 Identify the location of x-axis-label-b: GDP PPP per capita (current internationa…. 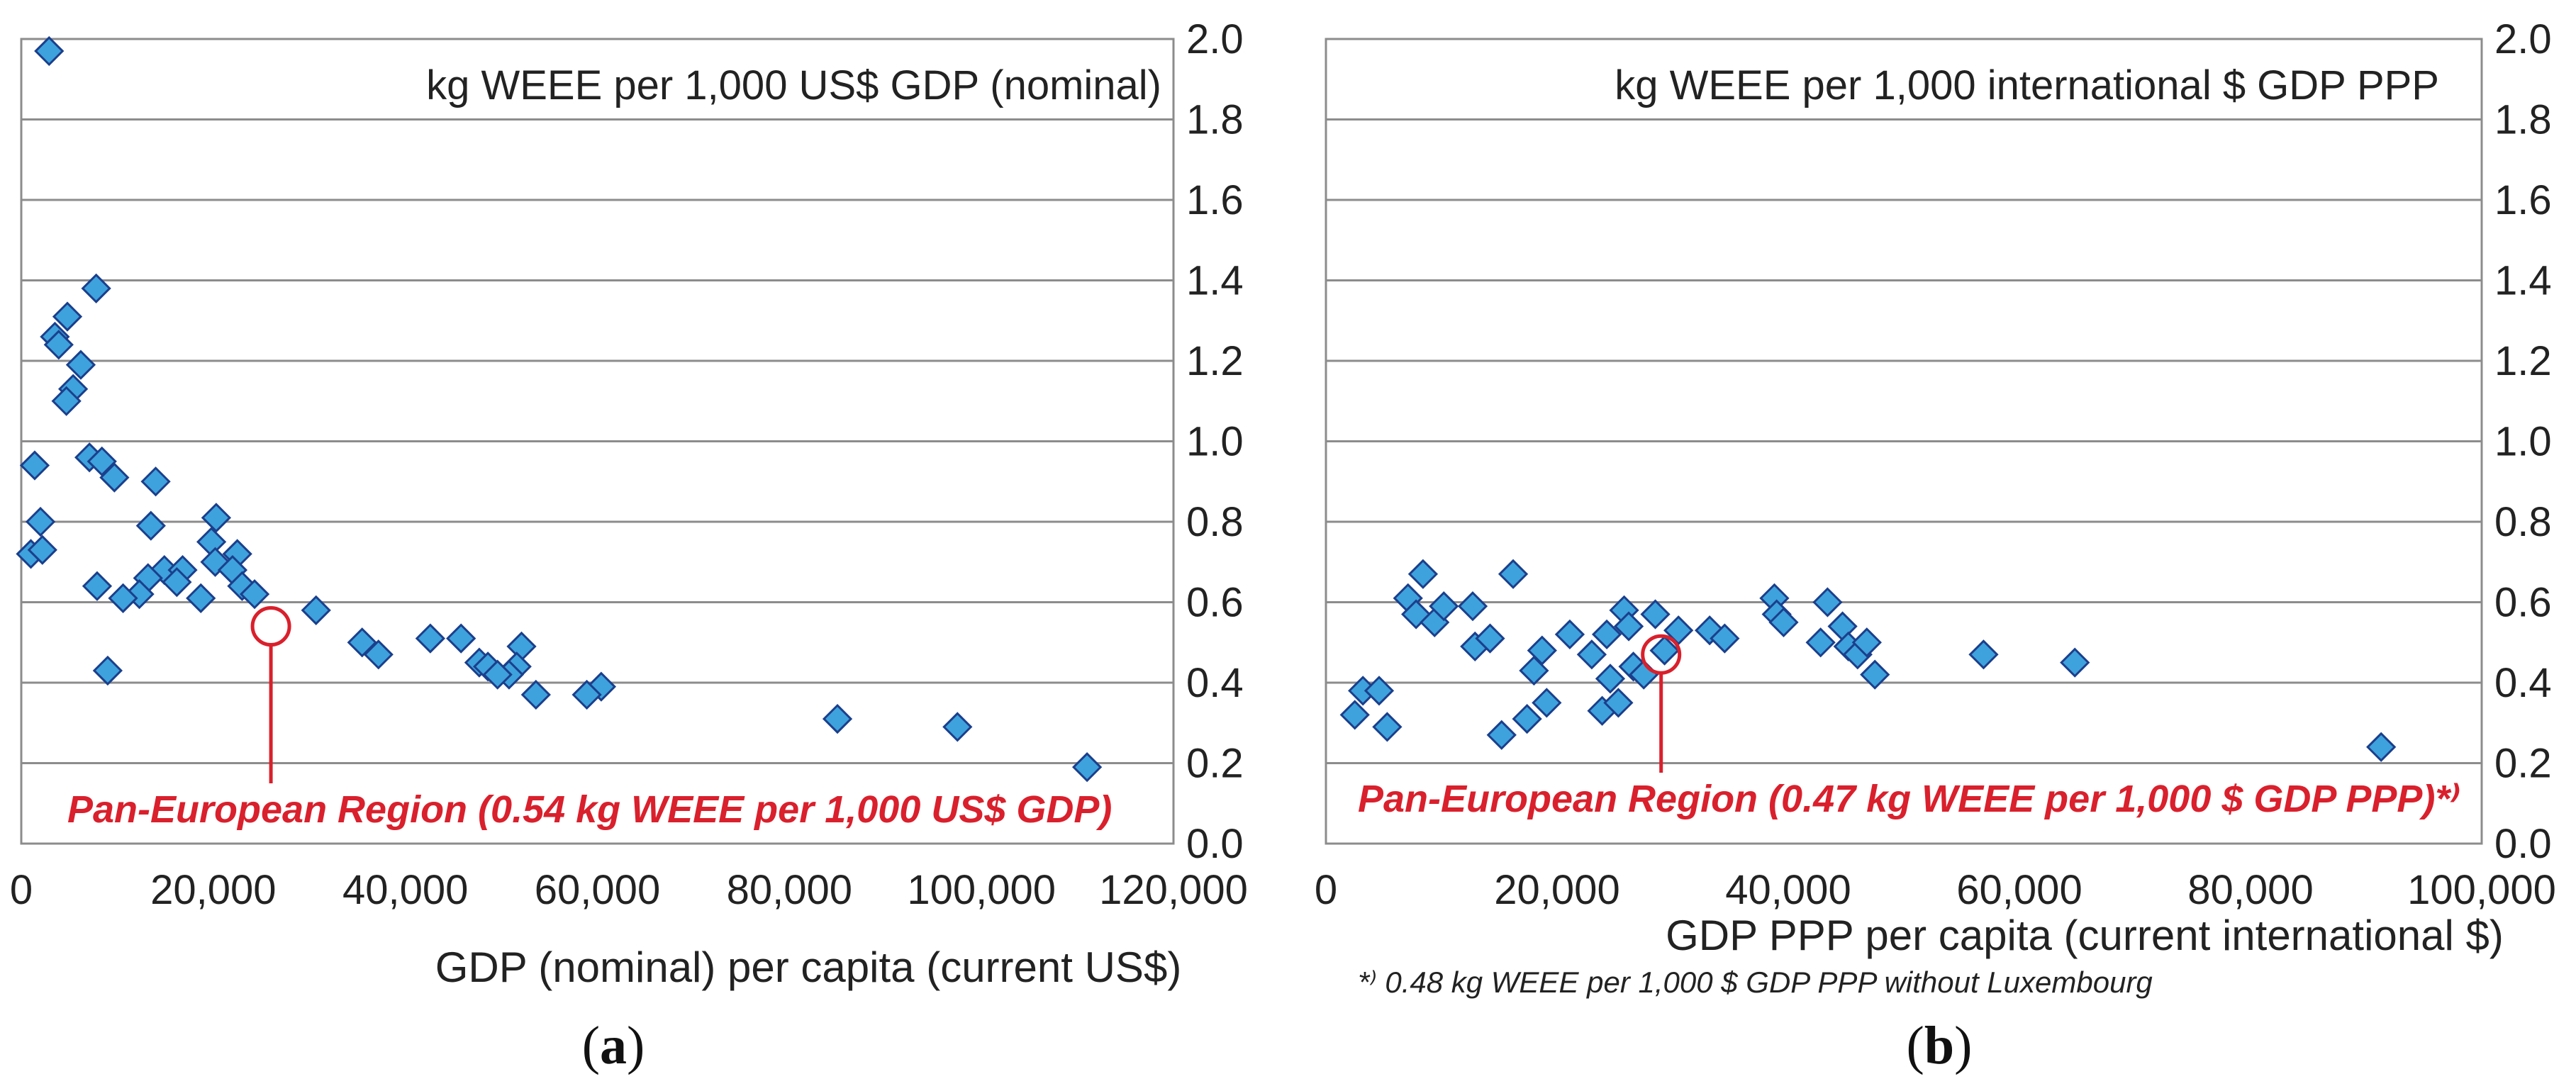
(2085, 935).